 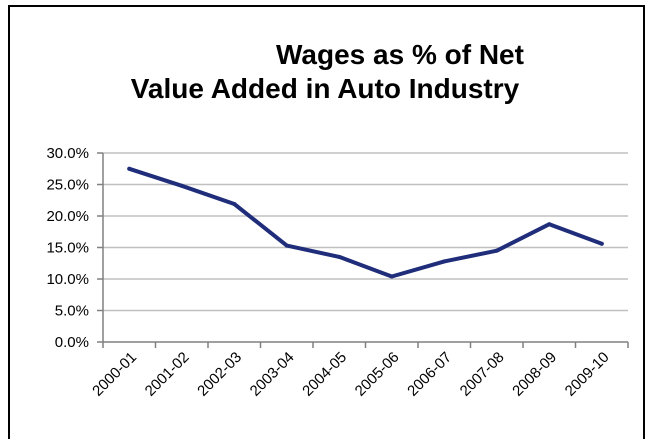 What do you see at coordinates (167, 374) in the screenshot?
I see `x-tick-label: 2001-02` at bounding box center [167, 374].